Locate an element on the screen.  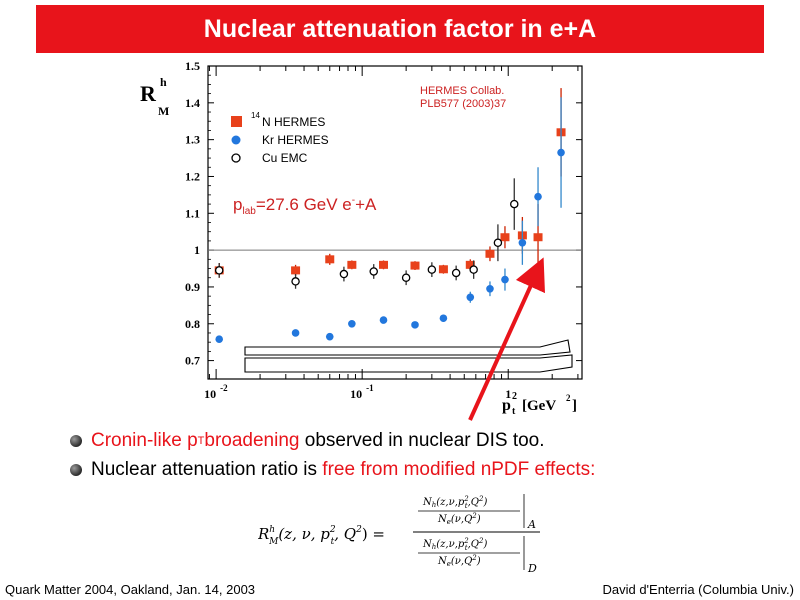
formula-bot-num-args2: ,Q is located at coordinates (473, 544).